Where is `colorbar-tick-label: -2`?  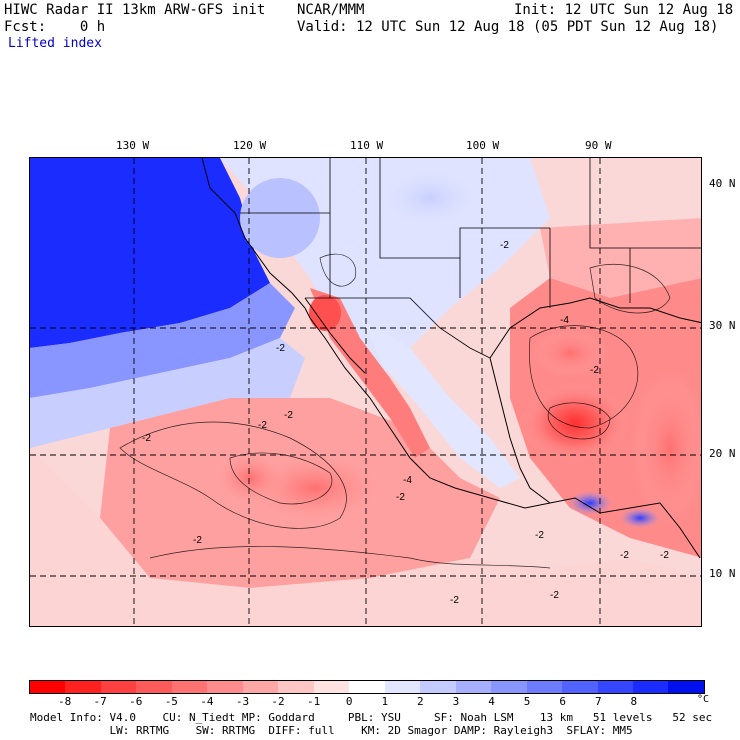 colorbar-tick-label: -2 is located at coordinates (278, 701).